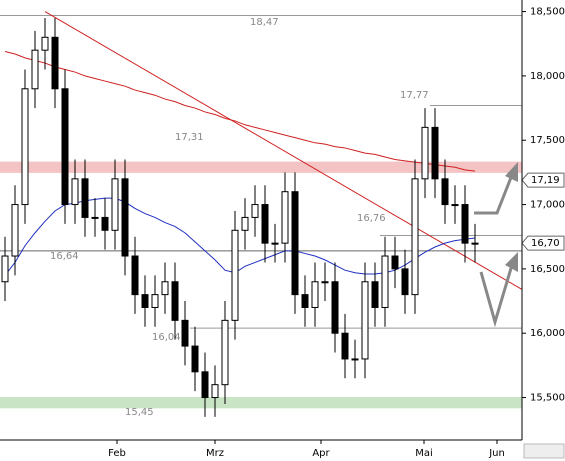 Image resolution: width=565 pixels, height=461 pixels. I want to click on x-tick-label: Apr, so click(321, 453).